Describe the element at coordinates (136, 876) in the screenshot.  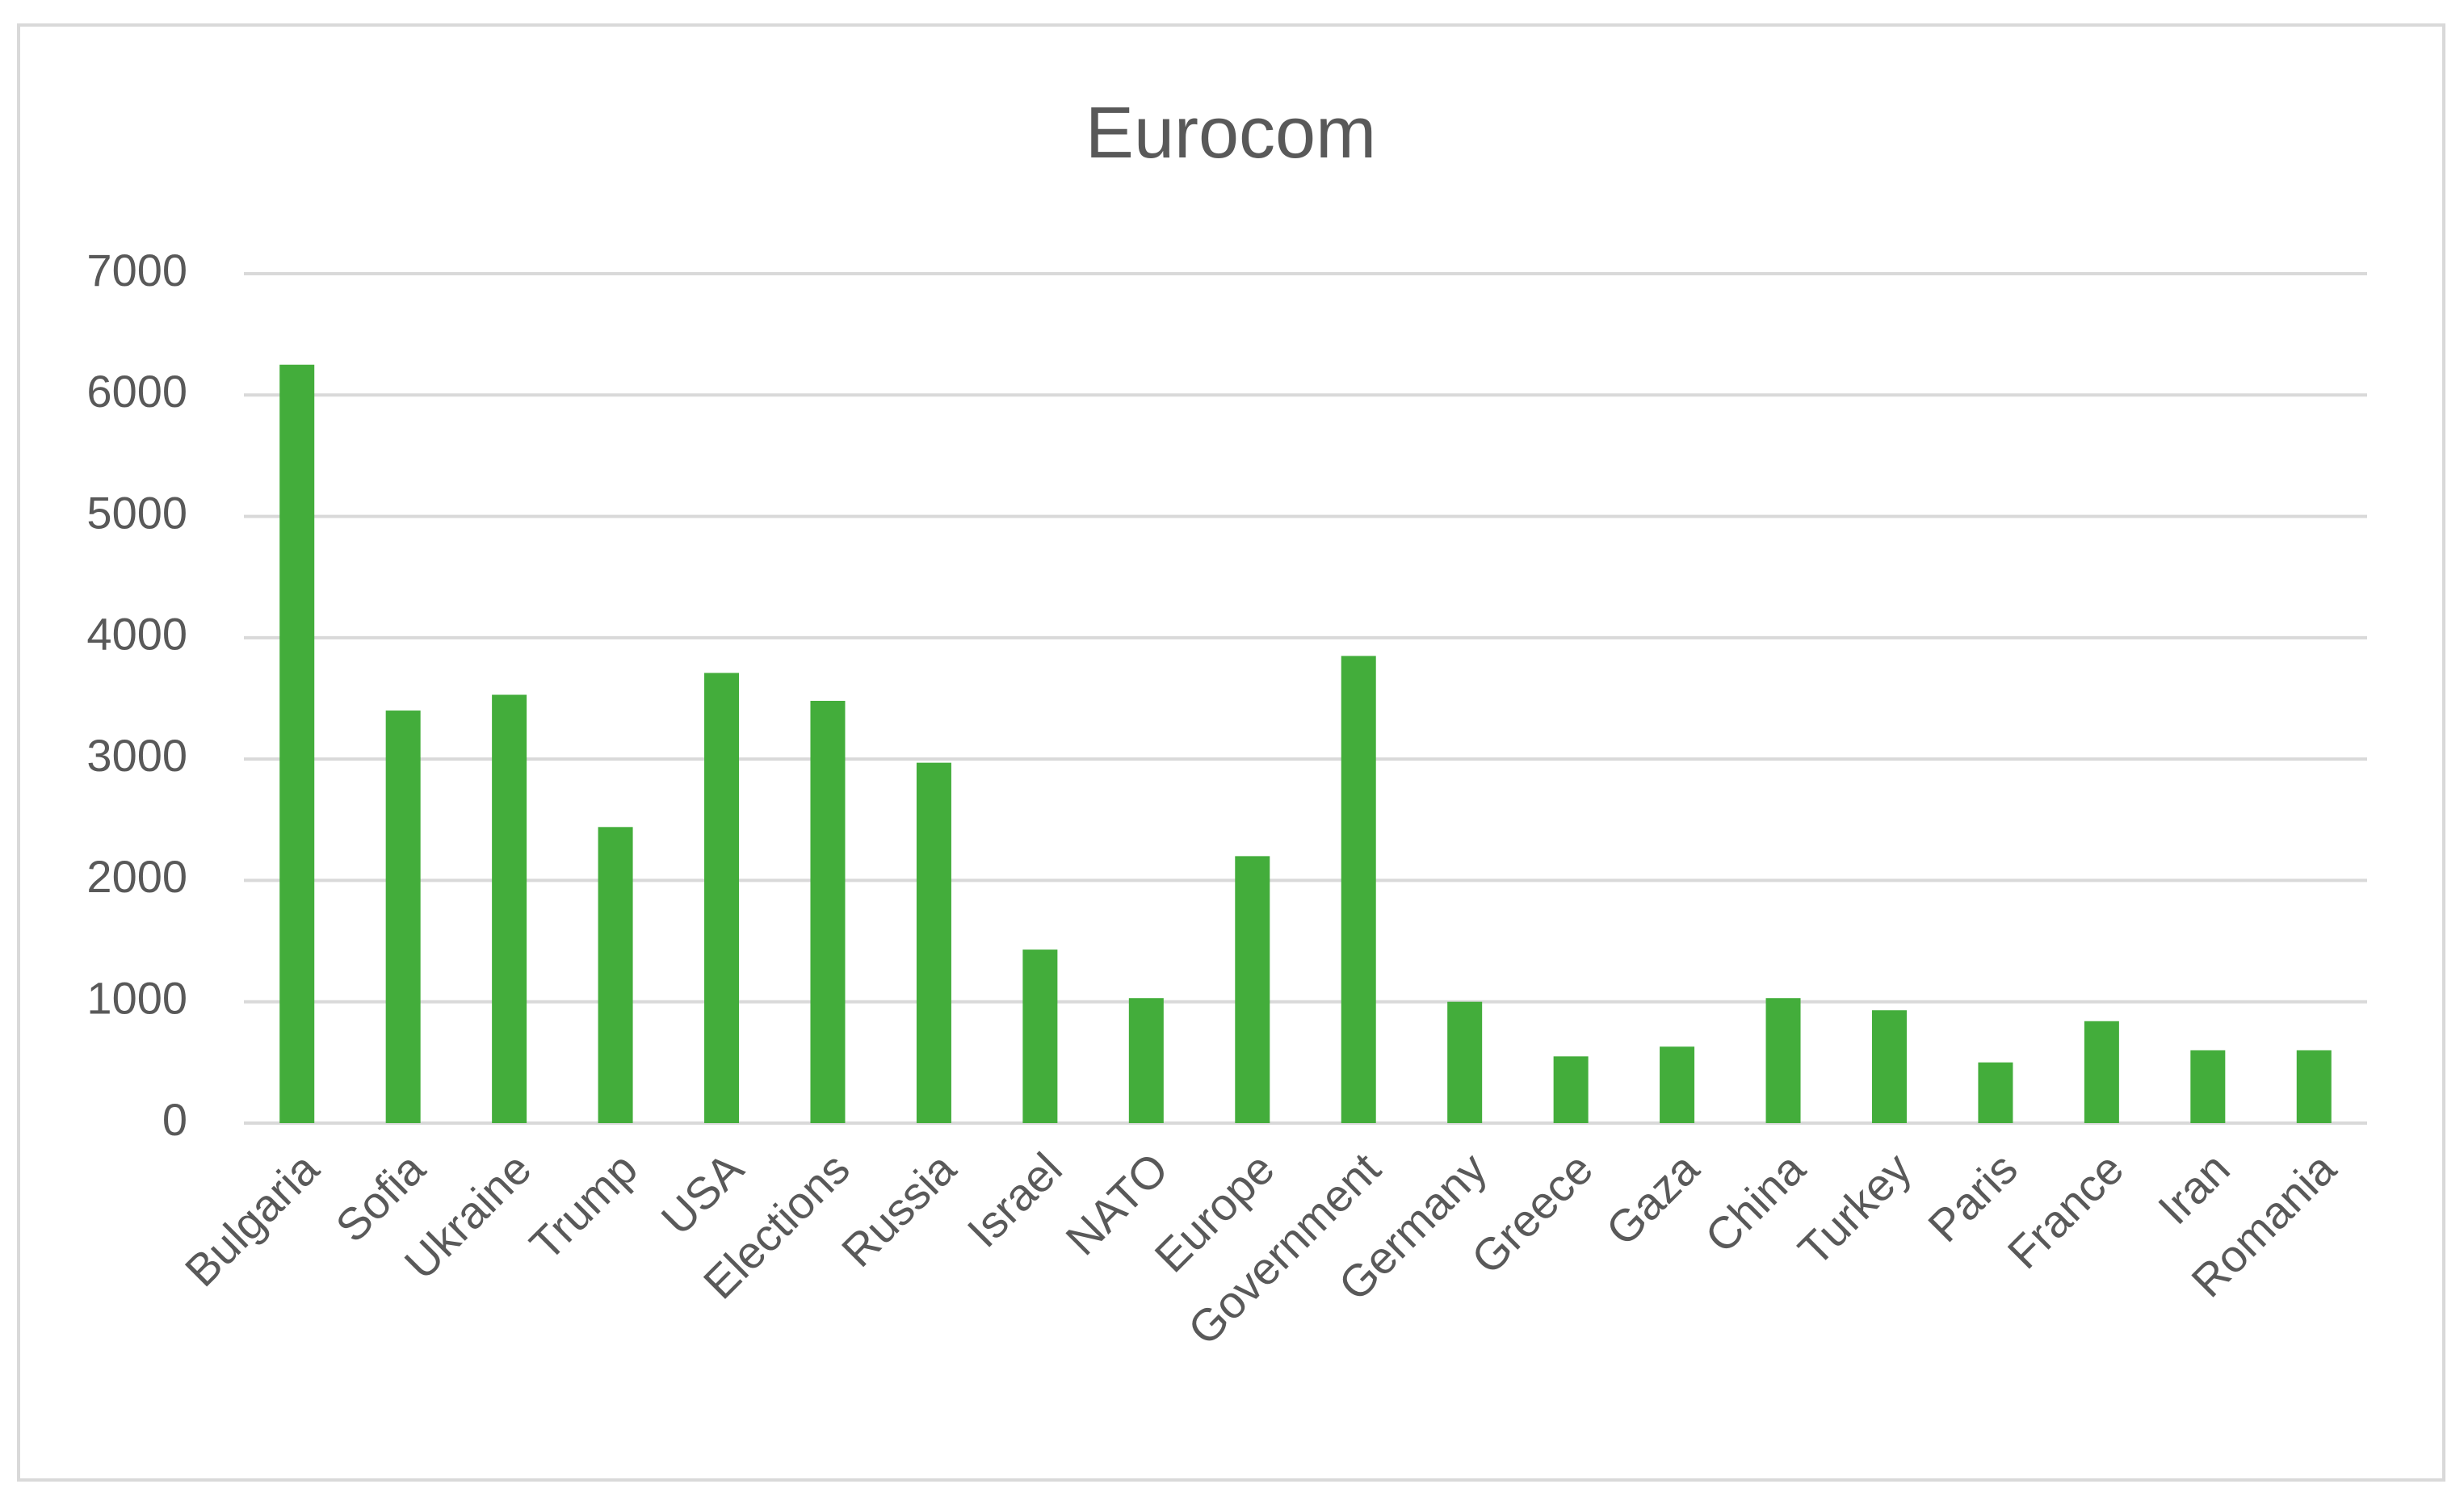
I see `y-tick-label: 2000` at that location.